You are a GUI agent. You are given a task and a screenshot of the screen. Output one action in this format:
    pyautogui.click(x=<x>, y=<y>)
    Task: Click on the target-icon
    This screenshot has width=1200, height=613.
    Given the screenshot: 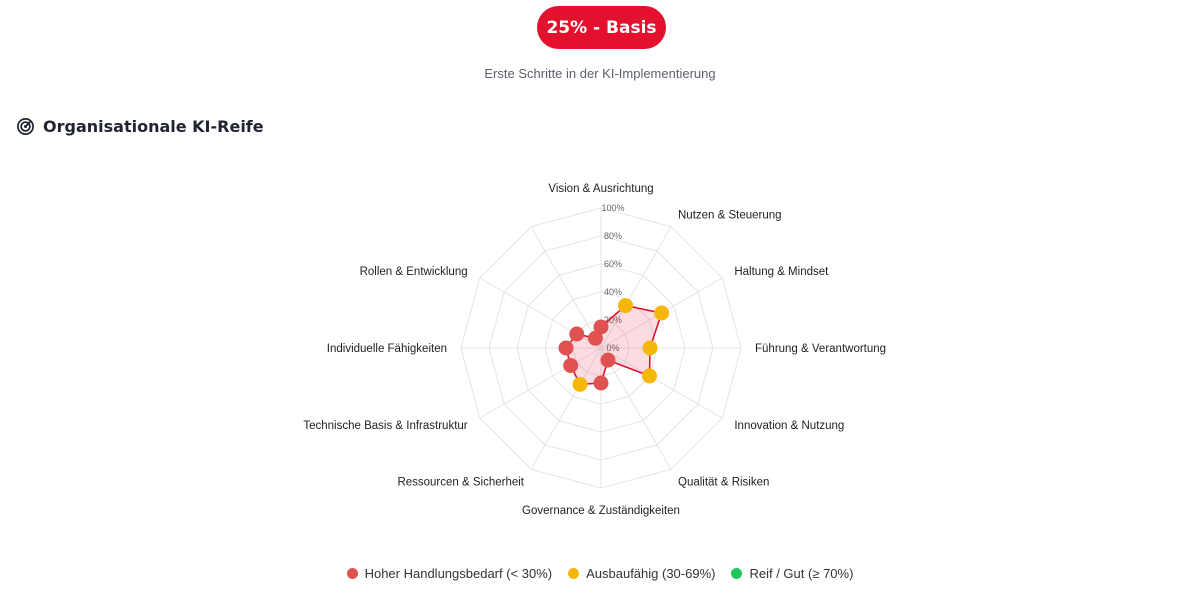 What is the action you would take?
    pyautogui.click(x=25, y=126)
    